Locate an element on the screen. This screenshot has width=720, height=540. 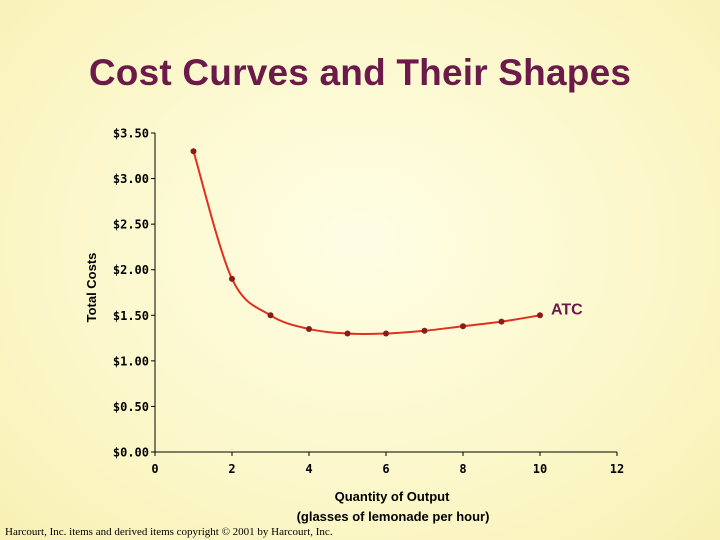
x-tick-label-1: 2 is located at coordinates (231, 469).